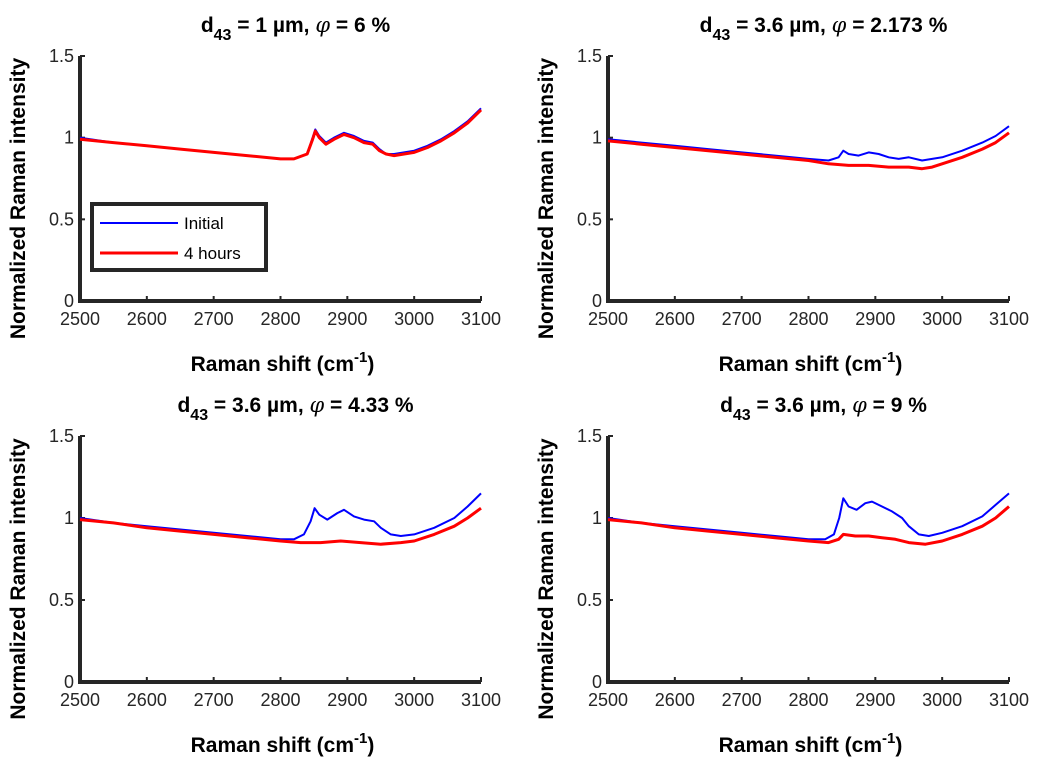 This screenshot has width=1038, height=762. Describe the element at coordinates (823, 408) in the screenshot. I see `subplot-title: d43 = 3.6 µm, φ = 9 %` at that location.